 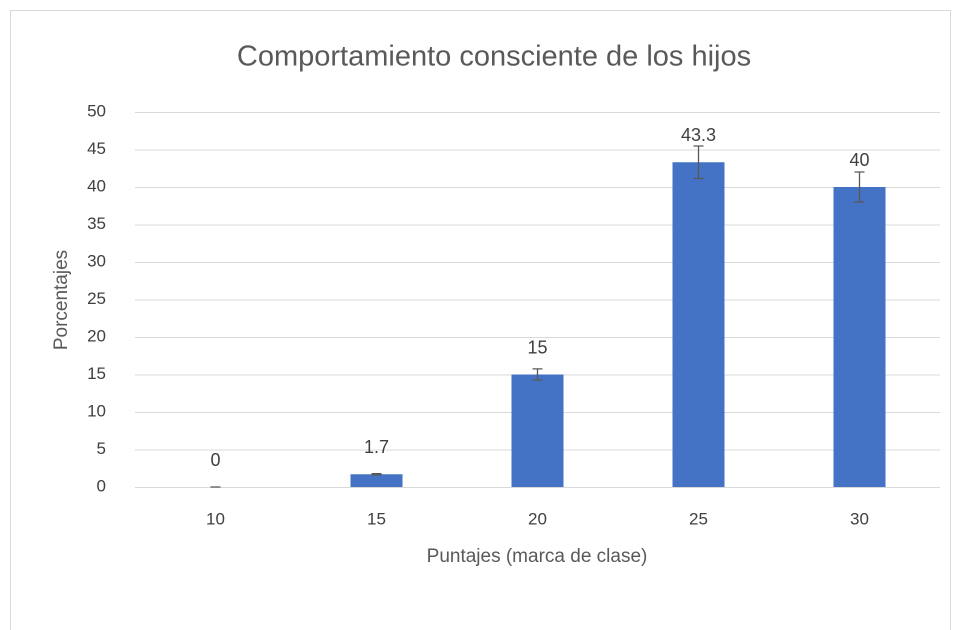 I want to click on x-tick-label: 20, so click(x=537, y=518).